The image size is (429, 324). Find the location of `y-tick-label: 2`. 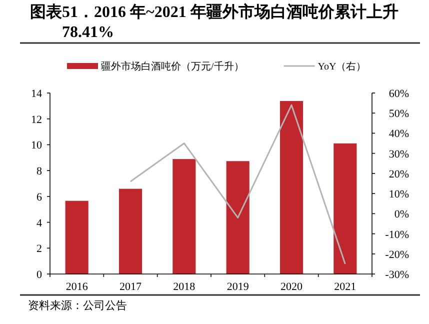

y-tick-label: 2 is located at coordinates (39, 249).